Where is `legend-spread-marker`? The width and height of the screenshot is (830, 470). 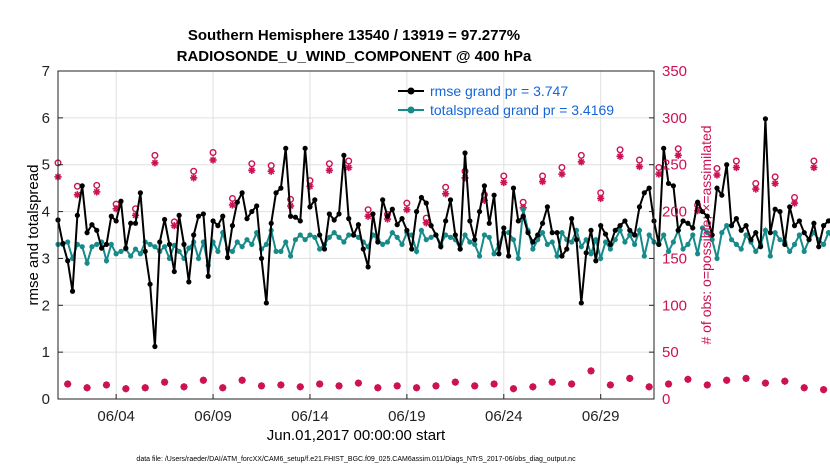 legend-spread-marker is located at coordinates (411, 110).